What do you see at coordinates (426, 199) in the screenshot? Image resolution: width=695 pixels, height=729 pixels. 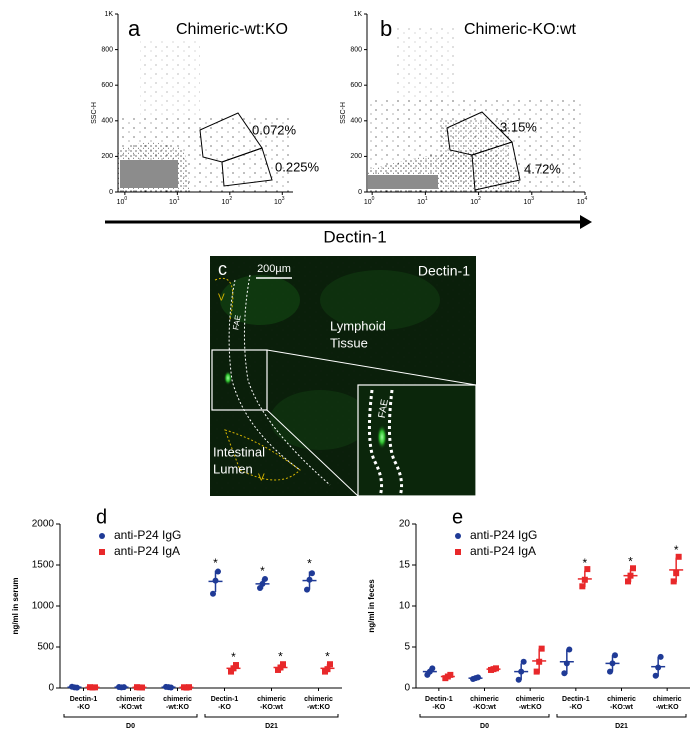 I see `x-tick-exponent: 1` at bounding box center [426, 199].